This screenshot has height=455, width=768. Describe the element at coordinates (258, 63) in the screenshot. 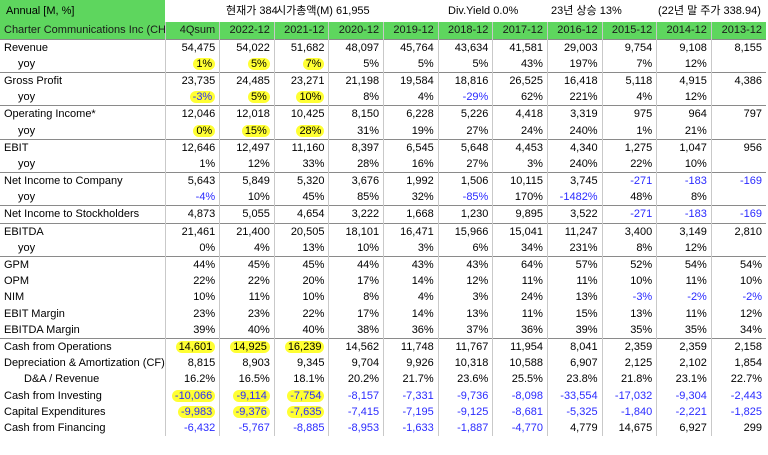

I see `cell-value: 5%` at that location.